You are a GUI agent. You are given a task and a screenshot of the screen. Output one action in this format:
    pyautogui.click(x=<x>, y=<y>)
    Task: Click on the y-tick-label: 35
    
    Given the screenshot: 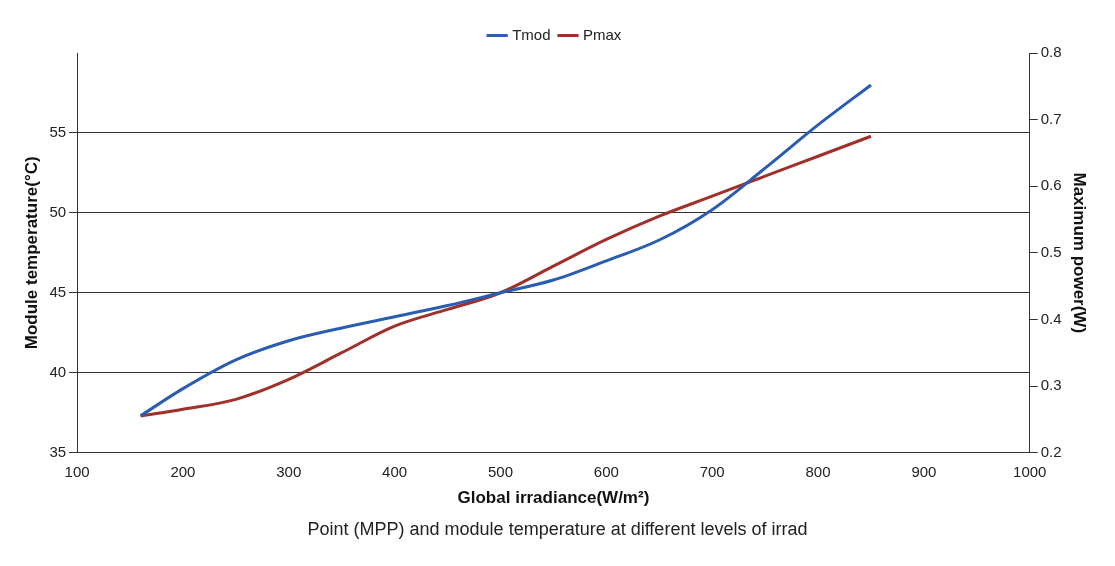 What is the action you would take?
    pyautogui.click(x=58, y=451)
    